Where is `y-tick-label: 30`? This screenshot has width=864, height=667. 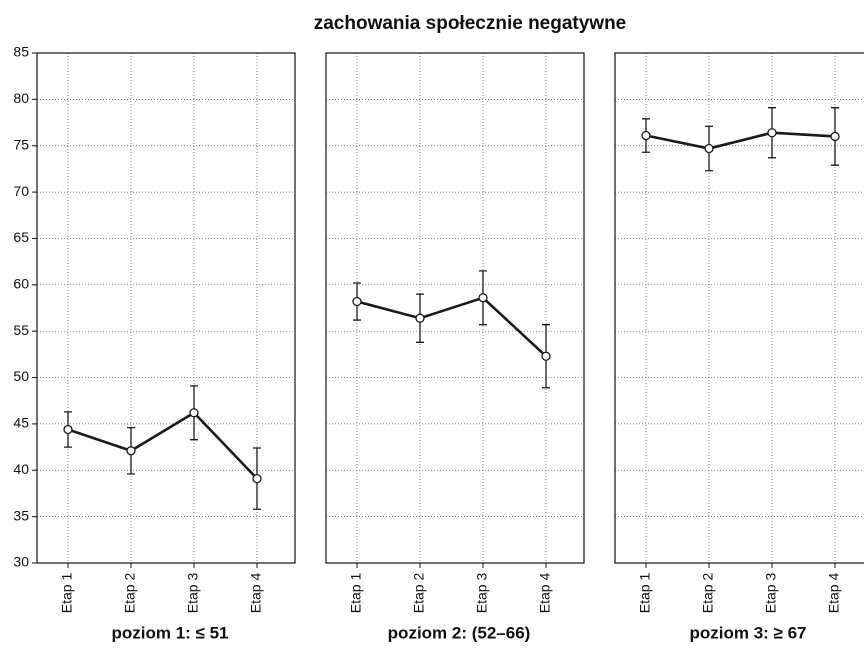
y-tick-label: 30 is located at coordinates (21, 562).